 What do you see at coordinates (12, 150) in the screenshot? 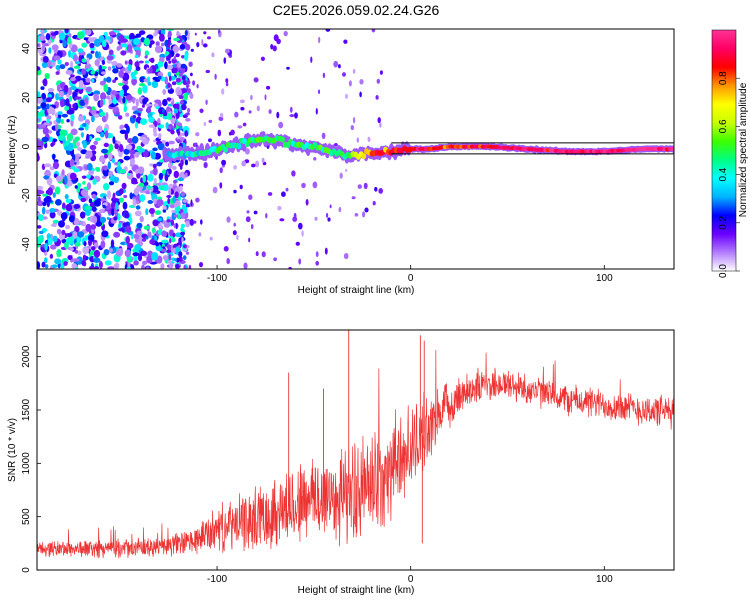
I see `top-y-label: Frequency (Hz)` at bounding box center [12, 150].